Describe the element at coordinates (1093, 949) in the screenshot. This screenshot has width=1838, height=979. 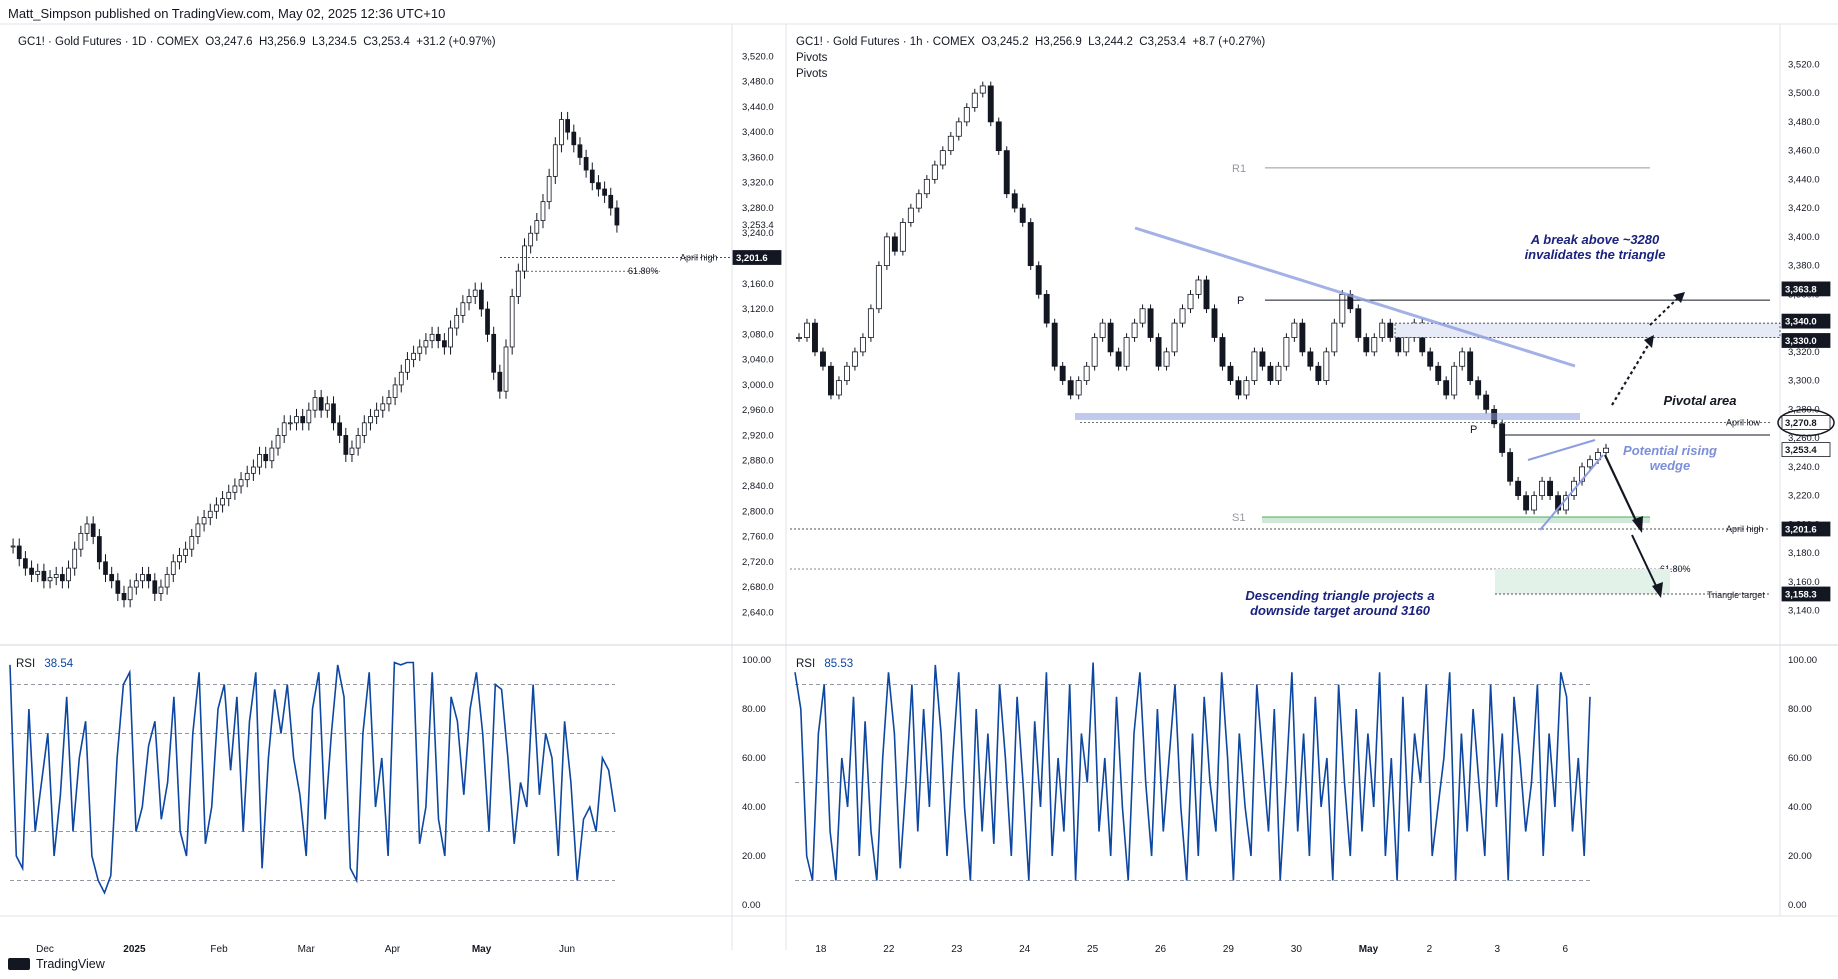
I see `x-tick-label: 25` at that location.